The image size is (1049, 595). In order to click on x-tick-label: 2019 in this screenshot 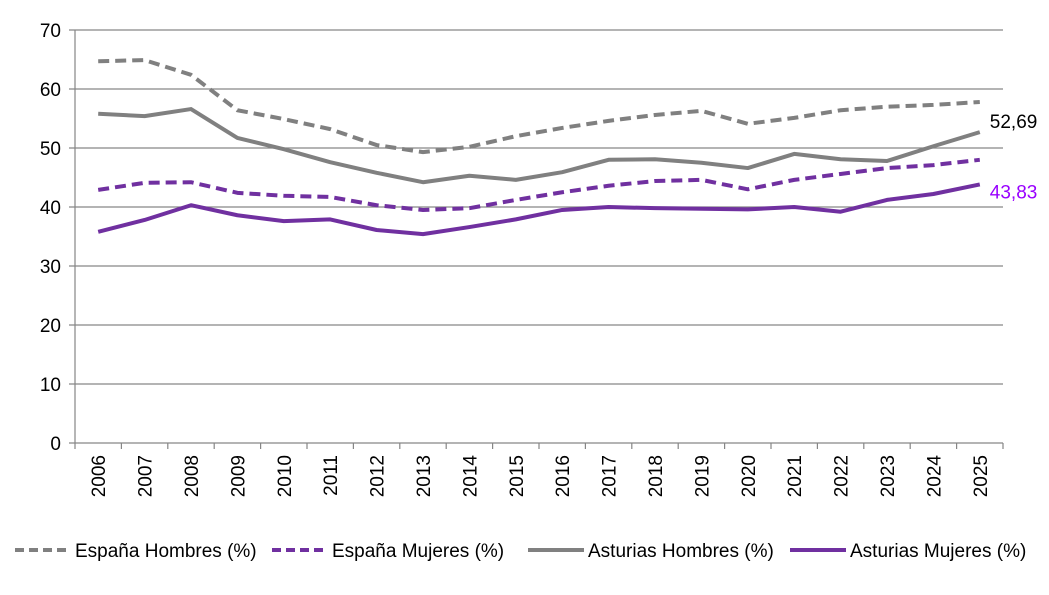, I will do `click(702, 476)`.